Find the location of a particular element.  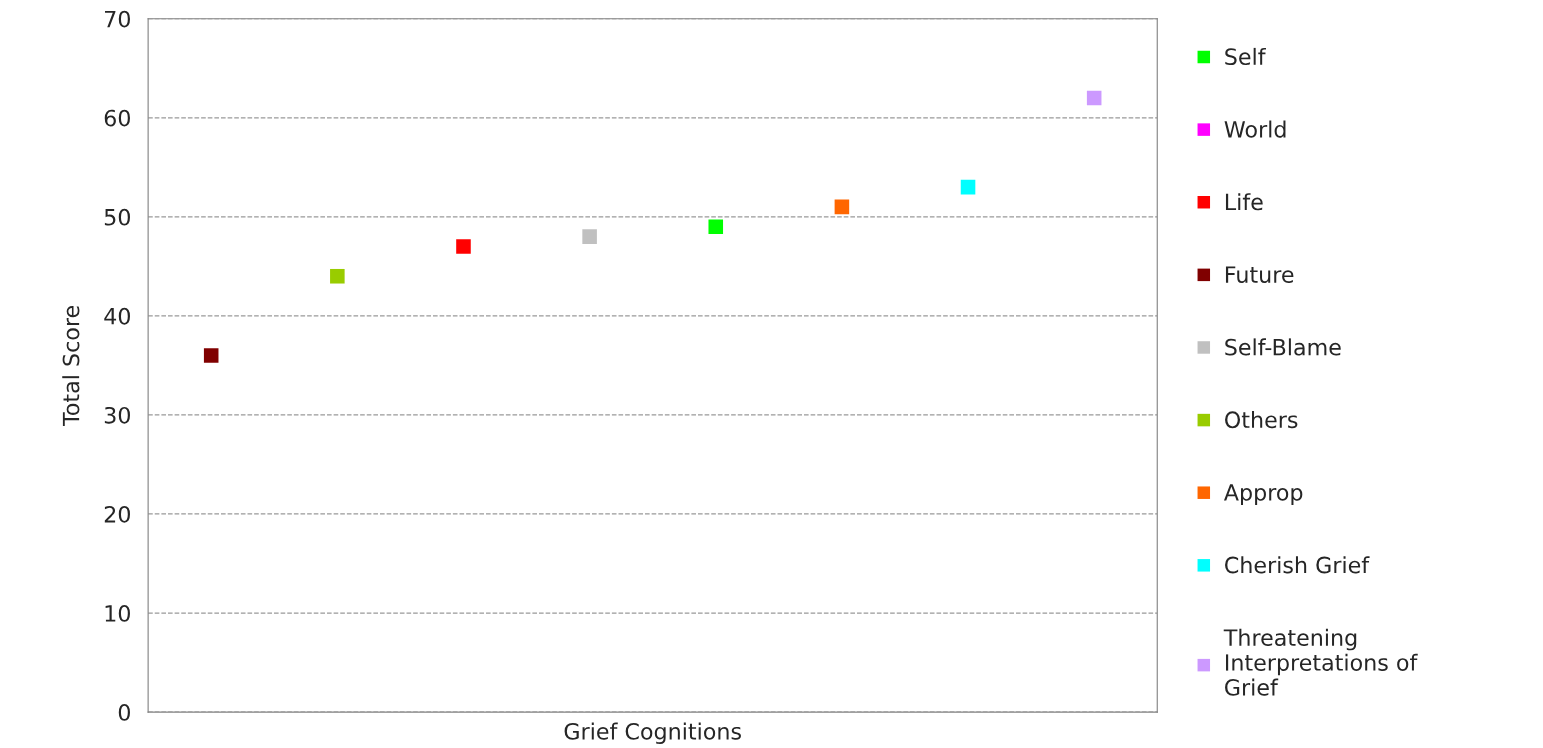

legend-label: Self is located at coordinates (1245, 56).